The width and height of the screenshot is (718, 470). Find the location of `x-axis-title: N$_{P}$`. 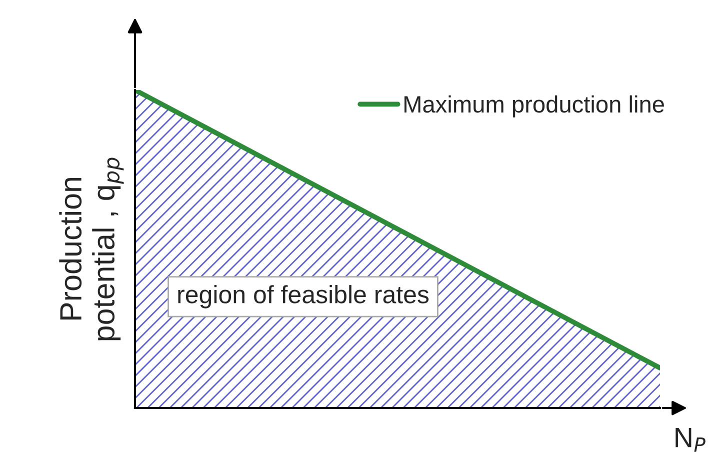

x-axis-title: N$_{P}$ is located at coordinates (691, 440).